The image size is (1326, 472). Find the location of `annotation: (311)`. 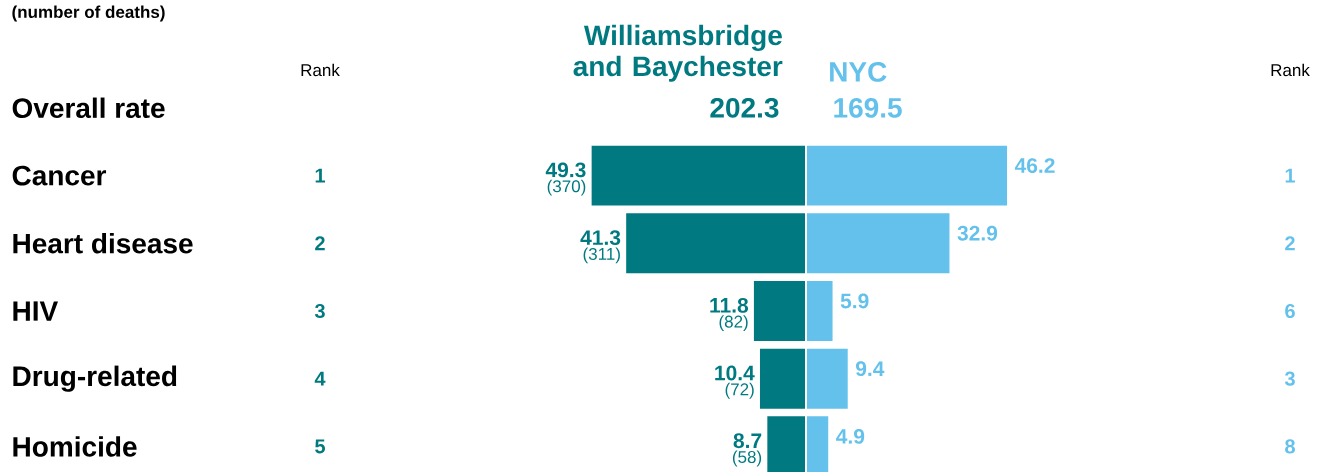

annotation: (311) is located at coordinates (601, 255).